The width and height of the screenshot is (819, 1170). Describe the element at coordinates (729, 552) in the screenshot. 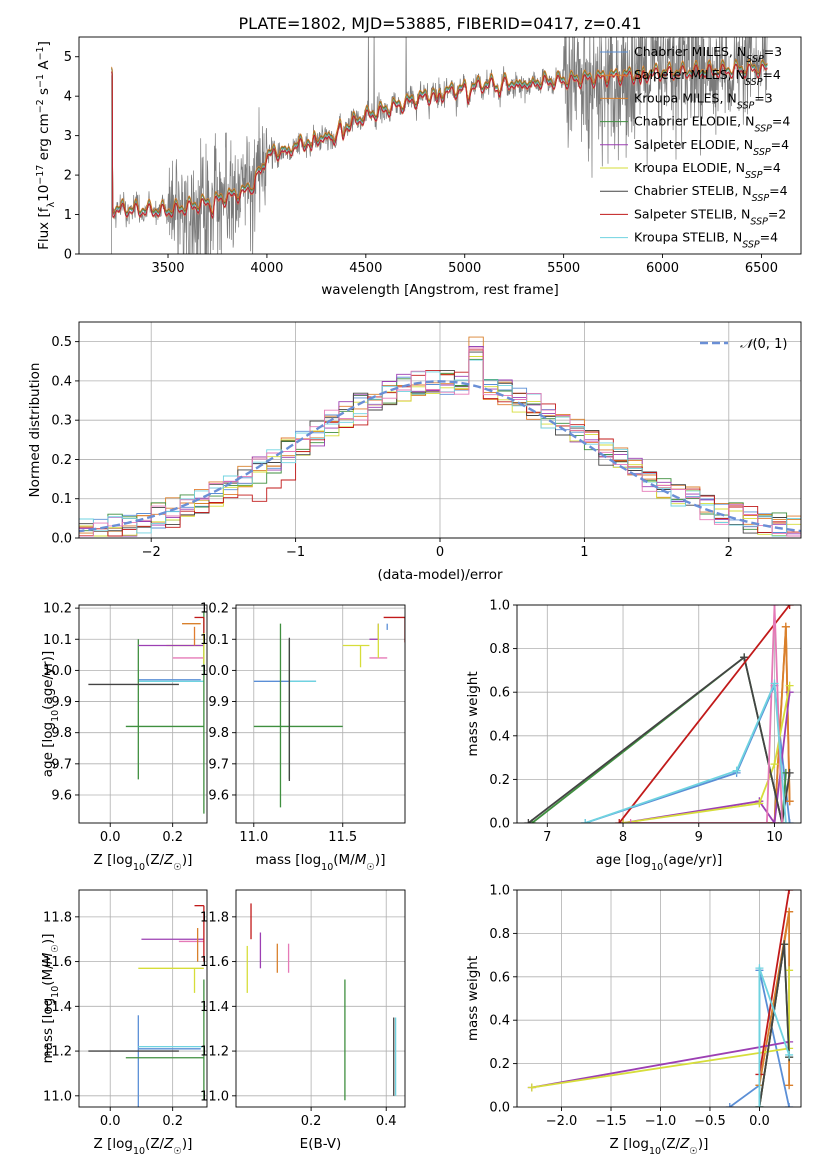

I see `x-tick-label: 2` at that location.